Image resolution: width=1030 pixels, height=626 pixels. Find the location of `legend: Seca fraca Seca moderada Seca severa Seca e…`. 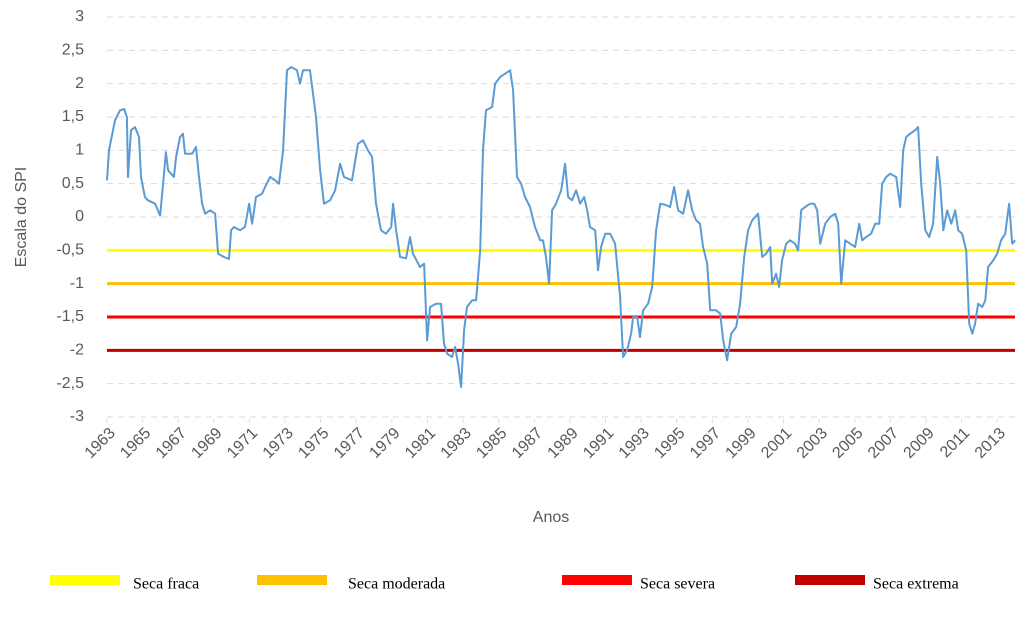

legend: Seca fraca Seca moderada Seca severa Seca e… is located at coordinates (504, 584).